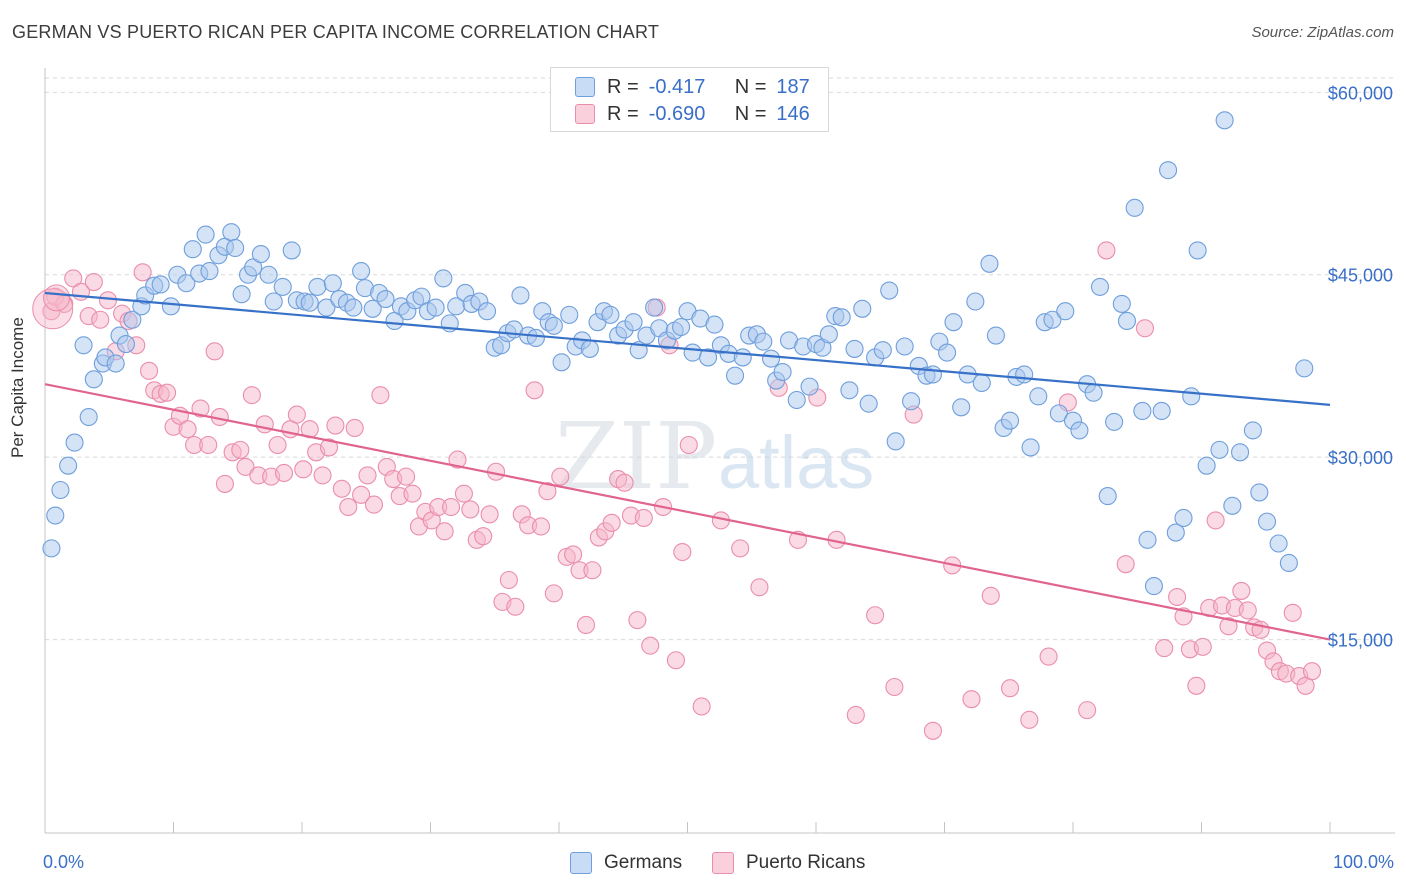 Image resolution: width=1406 pixels, height=892 pixels. What do you see at coordinates (692, 114) in the screenshot?
I see `stats-row-puerto-ricans: R = -0.690 N = 146` at bounding box center [692, 114].